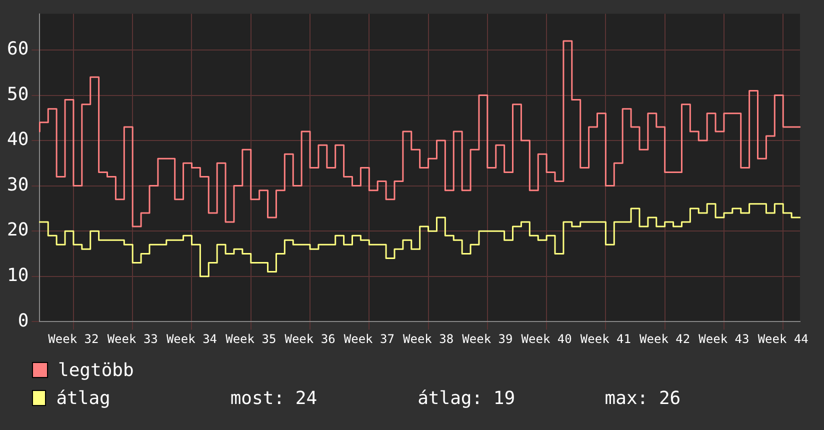 The width and height of the screenshot is (824, 430). What do you see at coordinates (132, 339) in the screenshot?
I see `x-tick-label: Week 33` at bounding box center [132, 339].